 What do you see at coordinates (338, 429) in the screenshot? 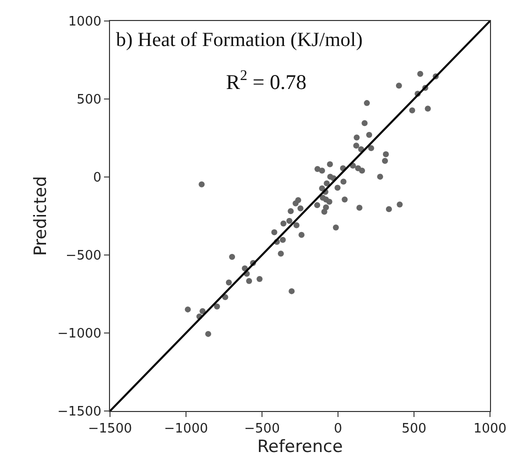
I see `x-tick-label: 0` at bounding box center [338, 429].